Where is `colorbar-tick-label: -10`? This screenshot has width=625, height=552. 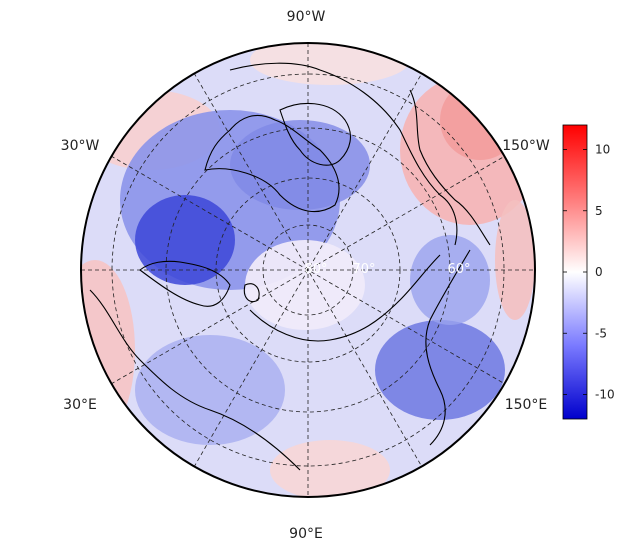 colorbar-tick-label: -10 is located at coordinates (605, 395).